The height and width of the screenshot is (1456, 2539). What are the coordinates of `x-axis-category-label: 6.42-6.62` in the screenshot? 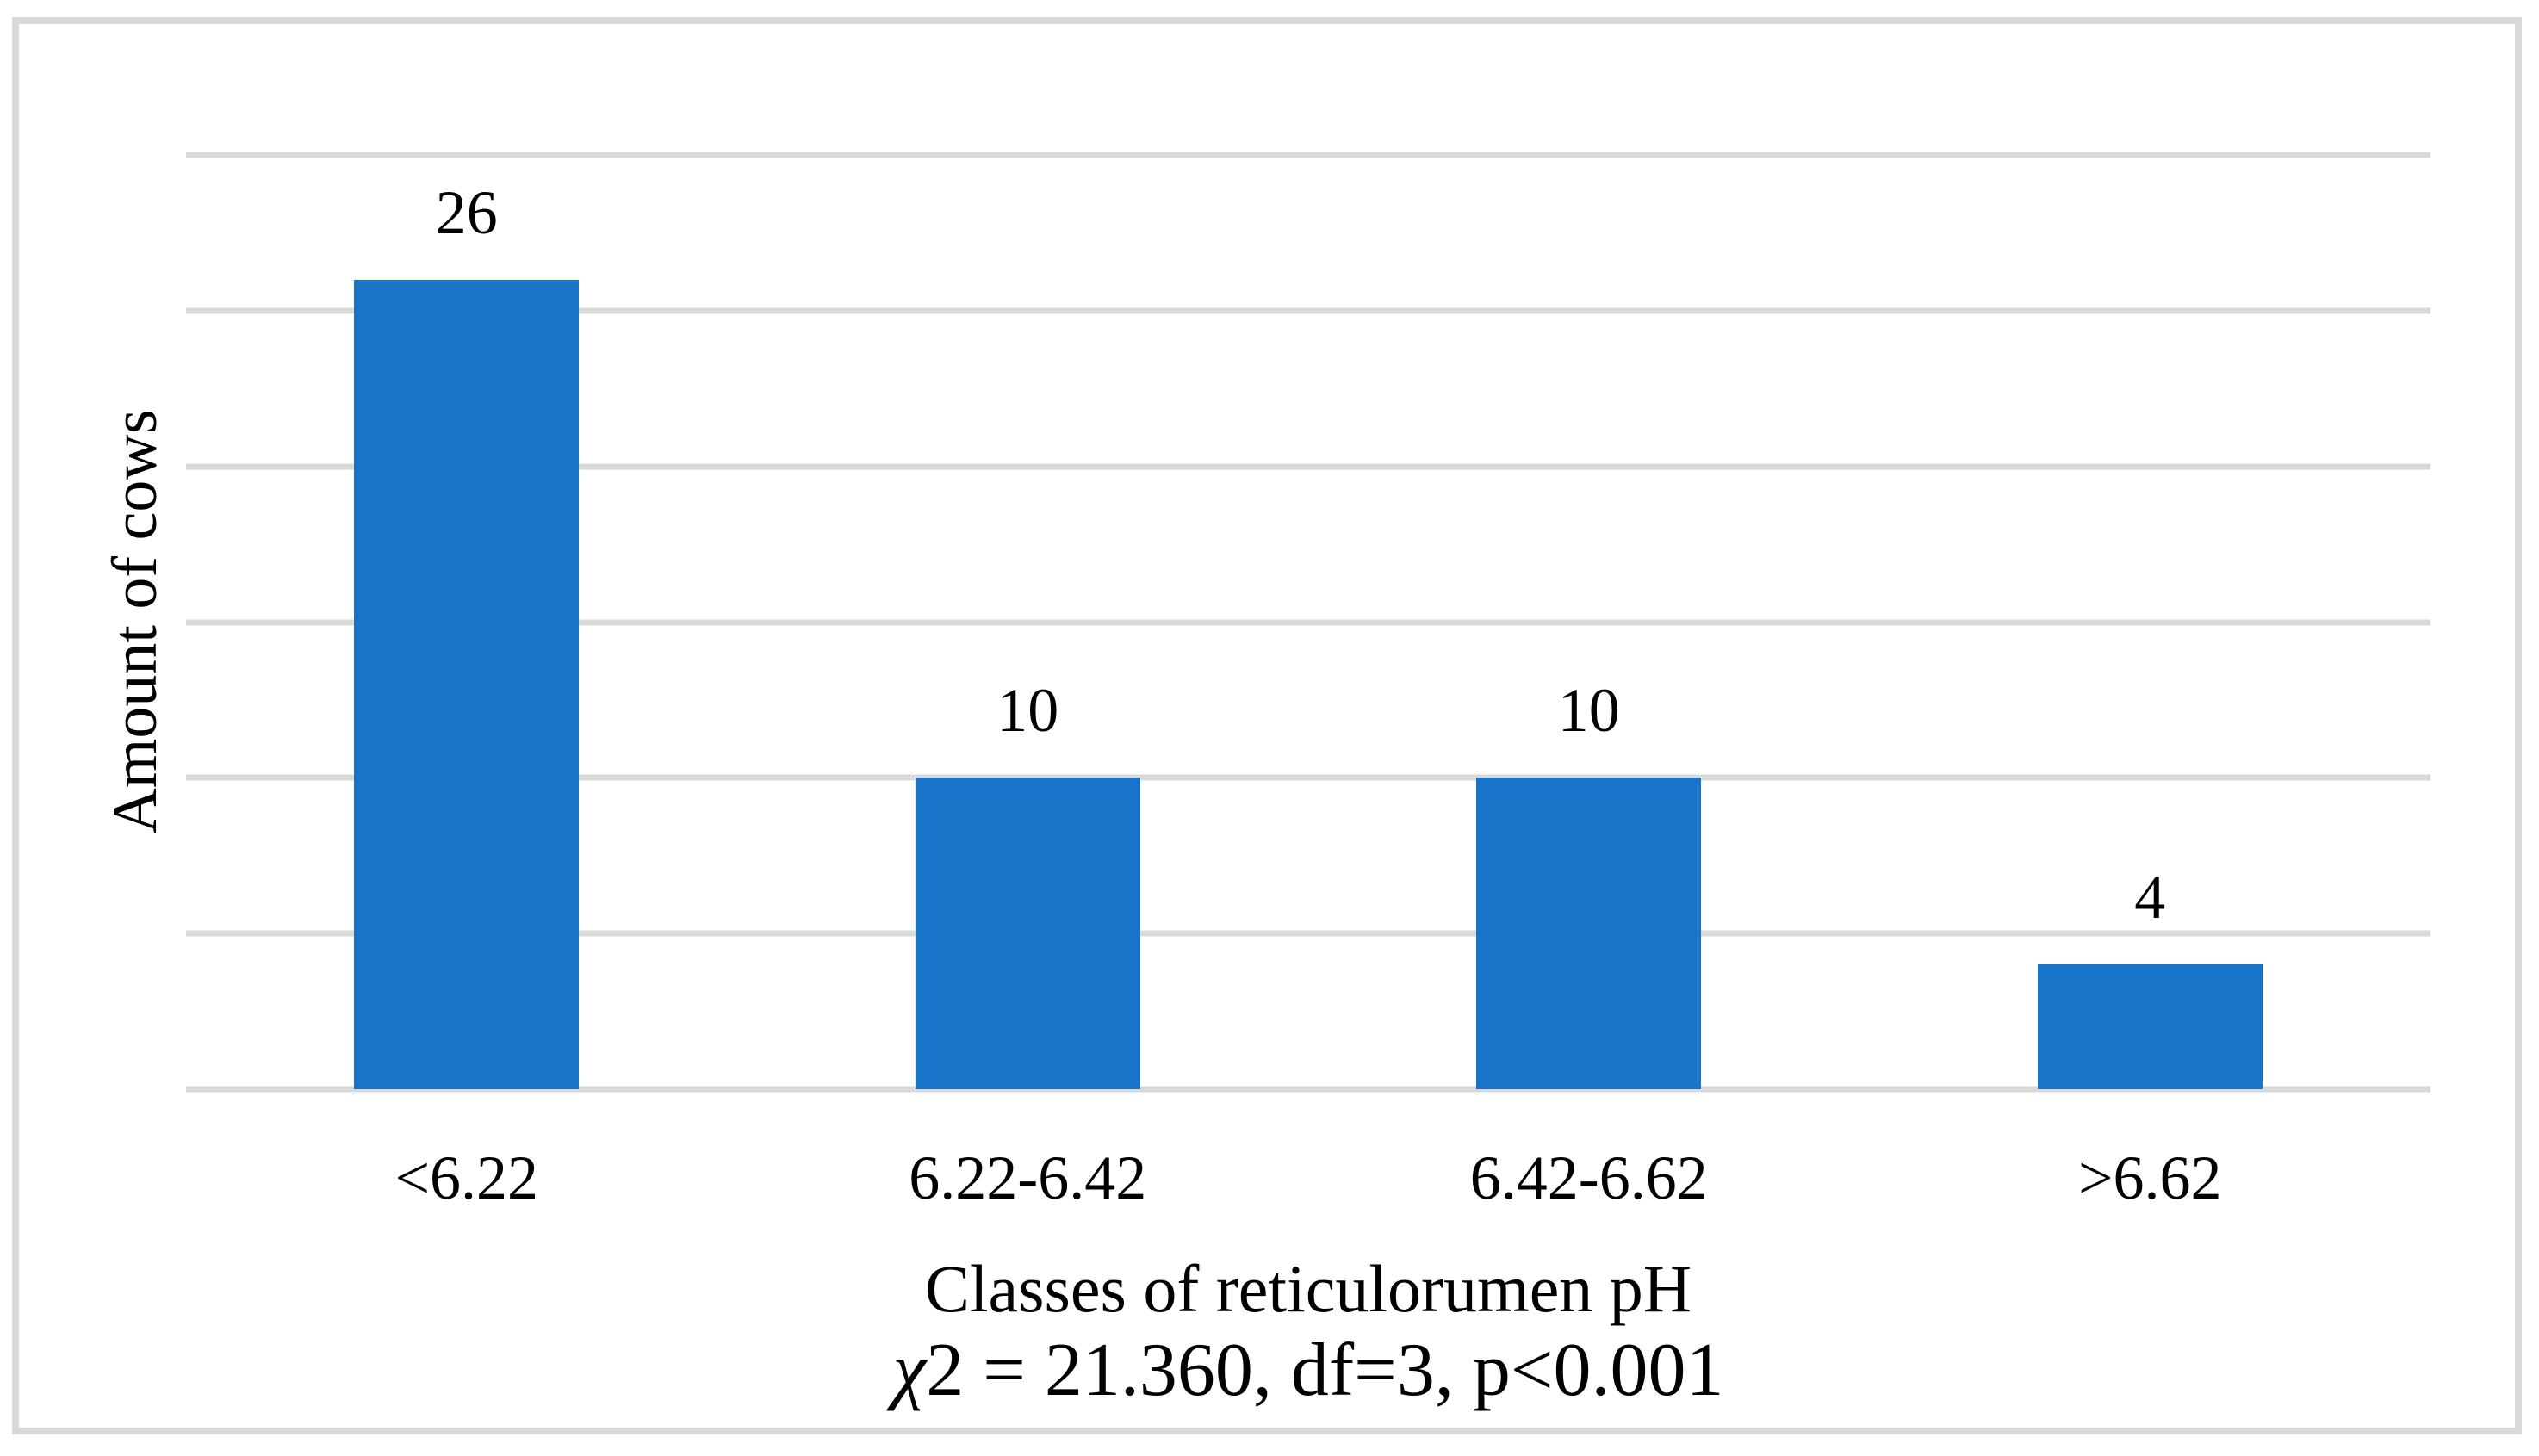 It's located at (1589, 1178).